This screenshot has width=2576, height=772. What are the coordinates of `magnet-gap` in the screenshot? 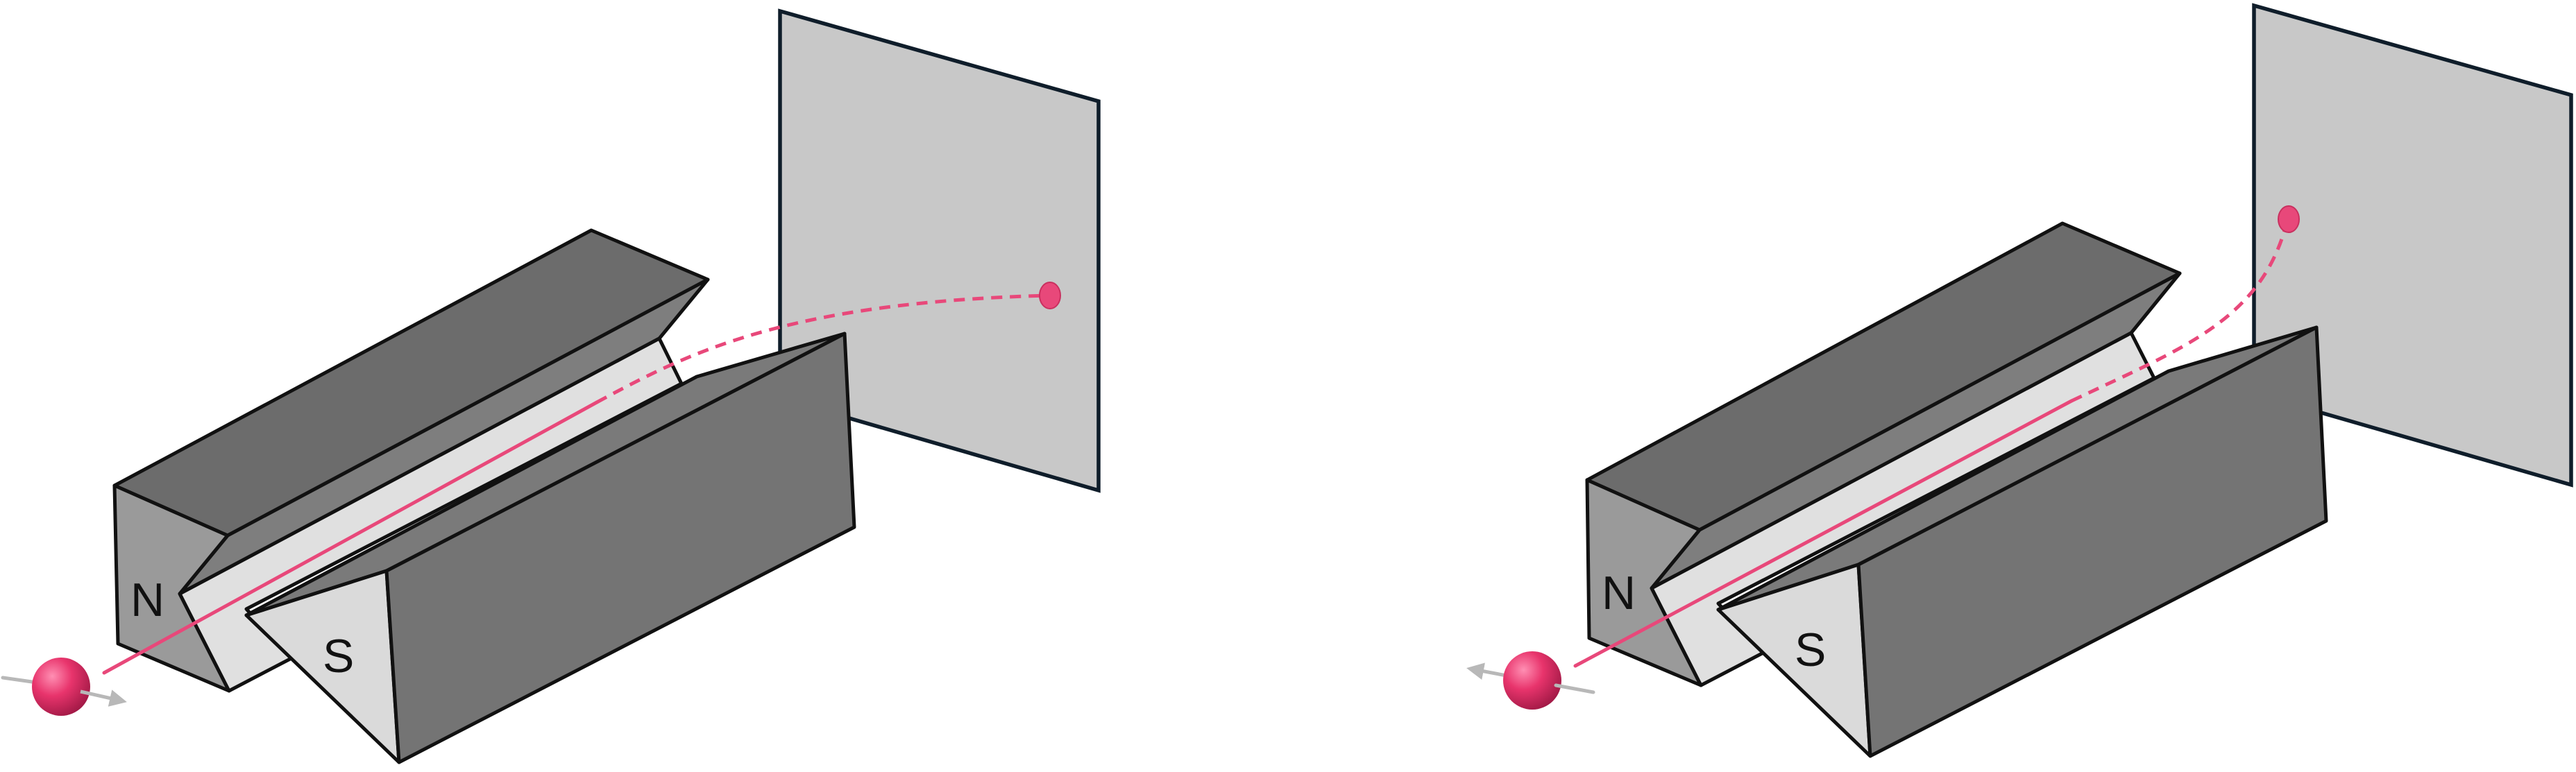 It's located at (1903, 509).